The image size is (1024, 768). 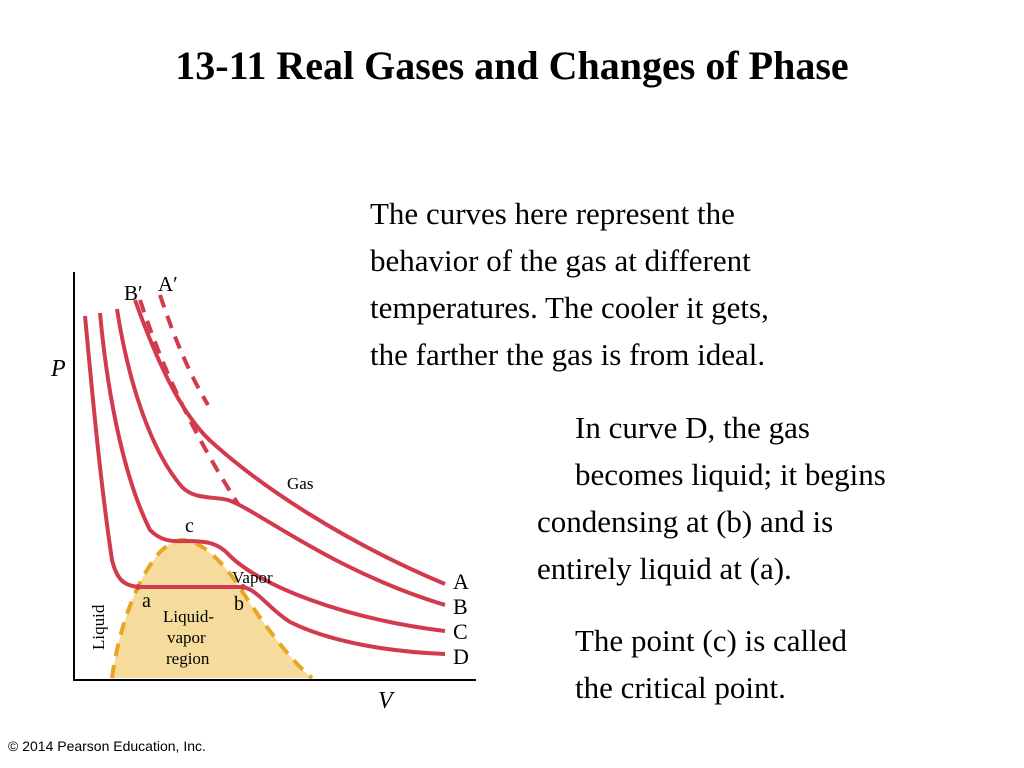 What do you see at coordinates (189, 526) in the screenshot?
I see `label-critical-point: c` at bounding box center [189, 526].